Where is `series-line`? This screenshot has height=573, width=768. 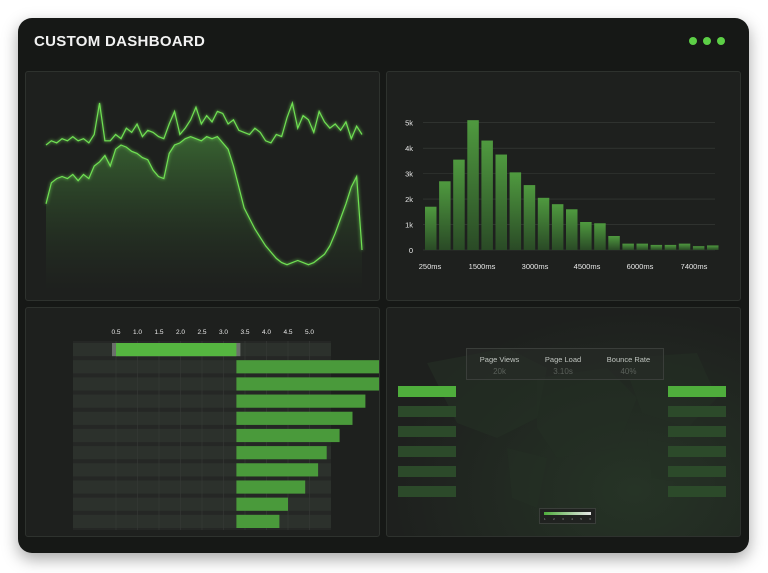 series-line is located at coordinates (204, 200).